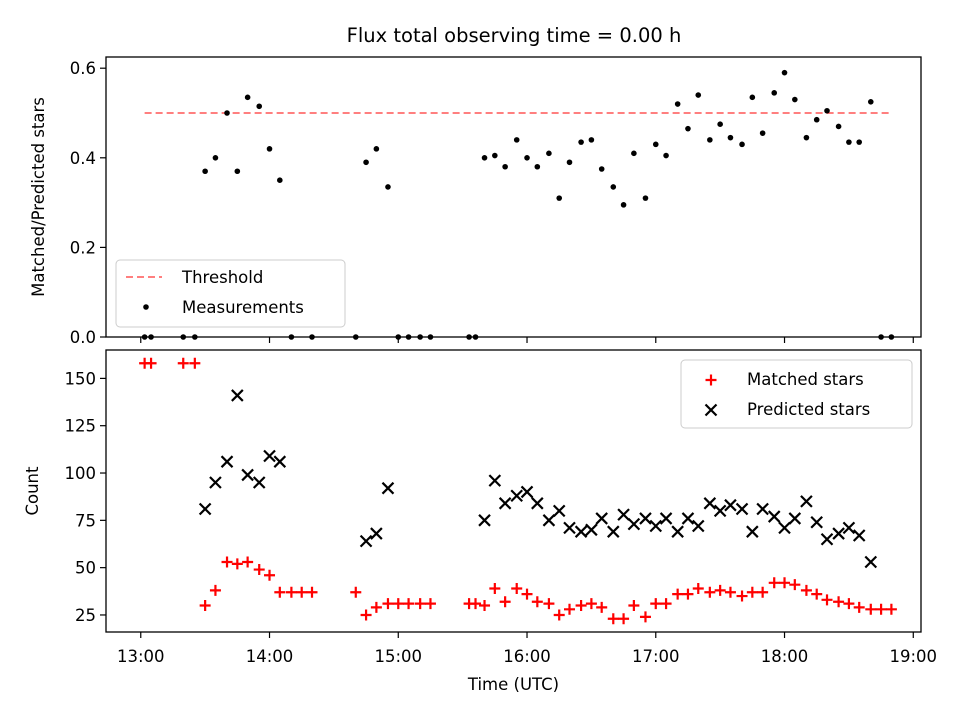  I want to click on figure-title: Flux total observing time = 0.00 h, so click(514, 35).